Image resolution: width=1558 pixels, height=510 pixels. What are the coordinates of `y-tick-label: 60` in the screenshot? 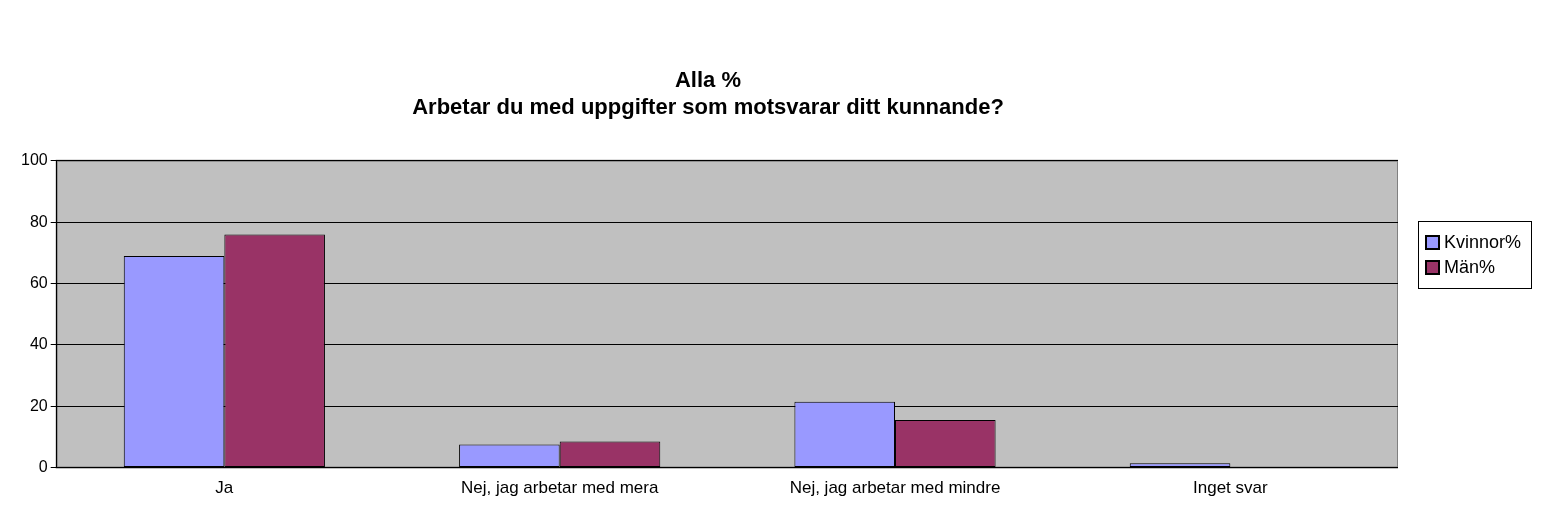 It's located at (38, 282).